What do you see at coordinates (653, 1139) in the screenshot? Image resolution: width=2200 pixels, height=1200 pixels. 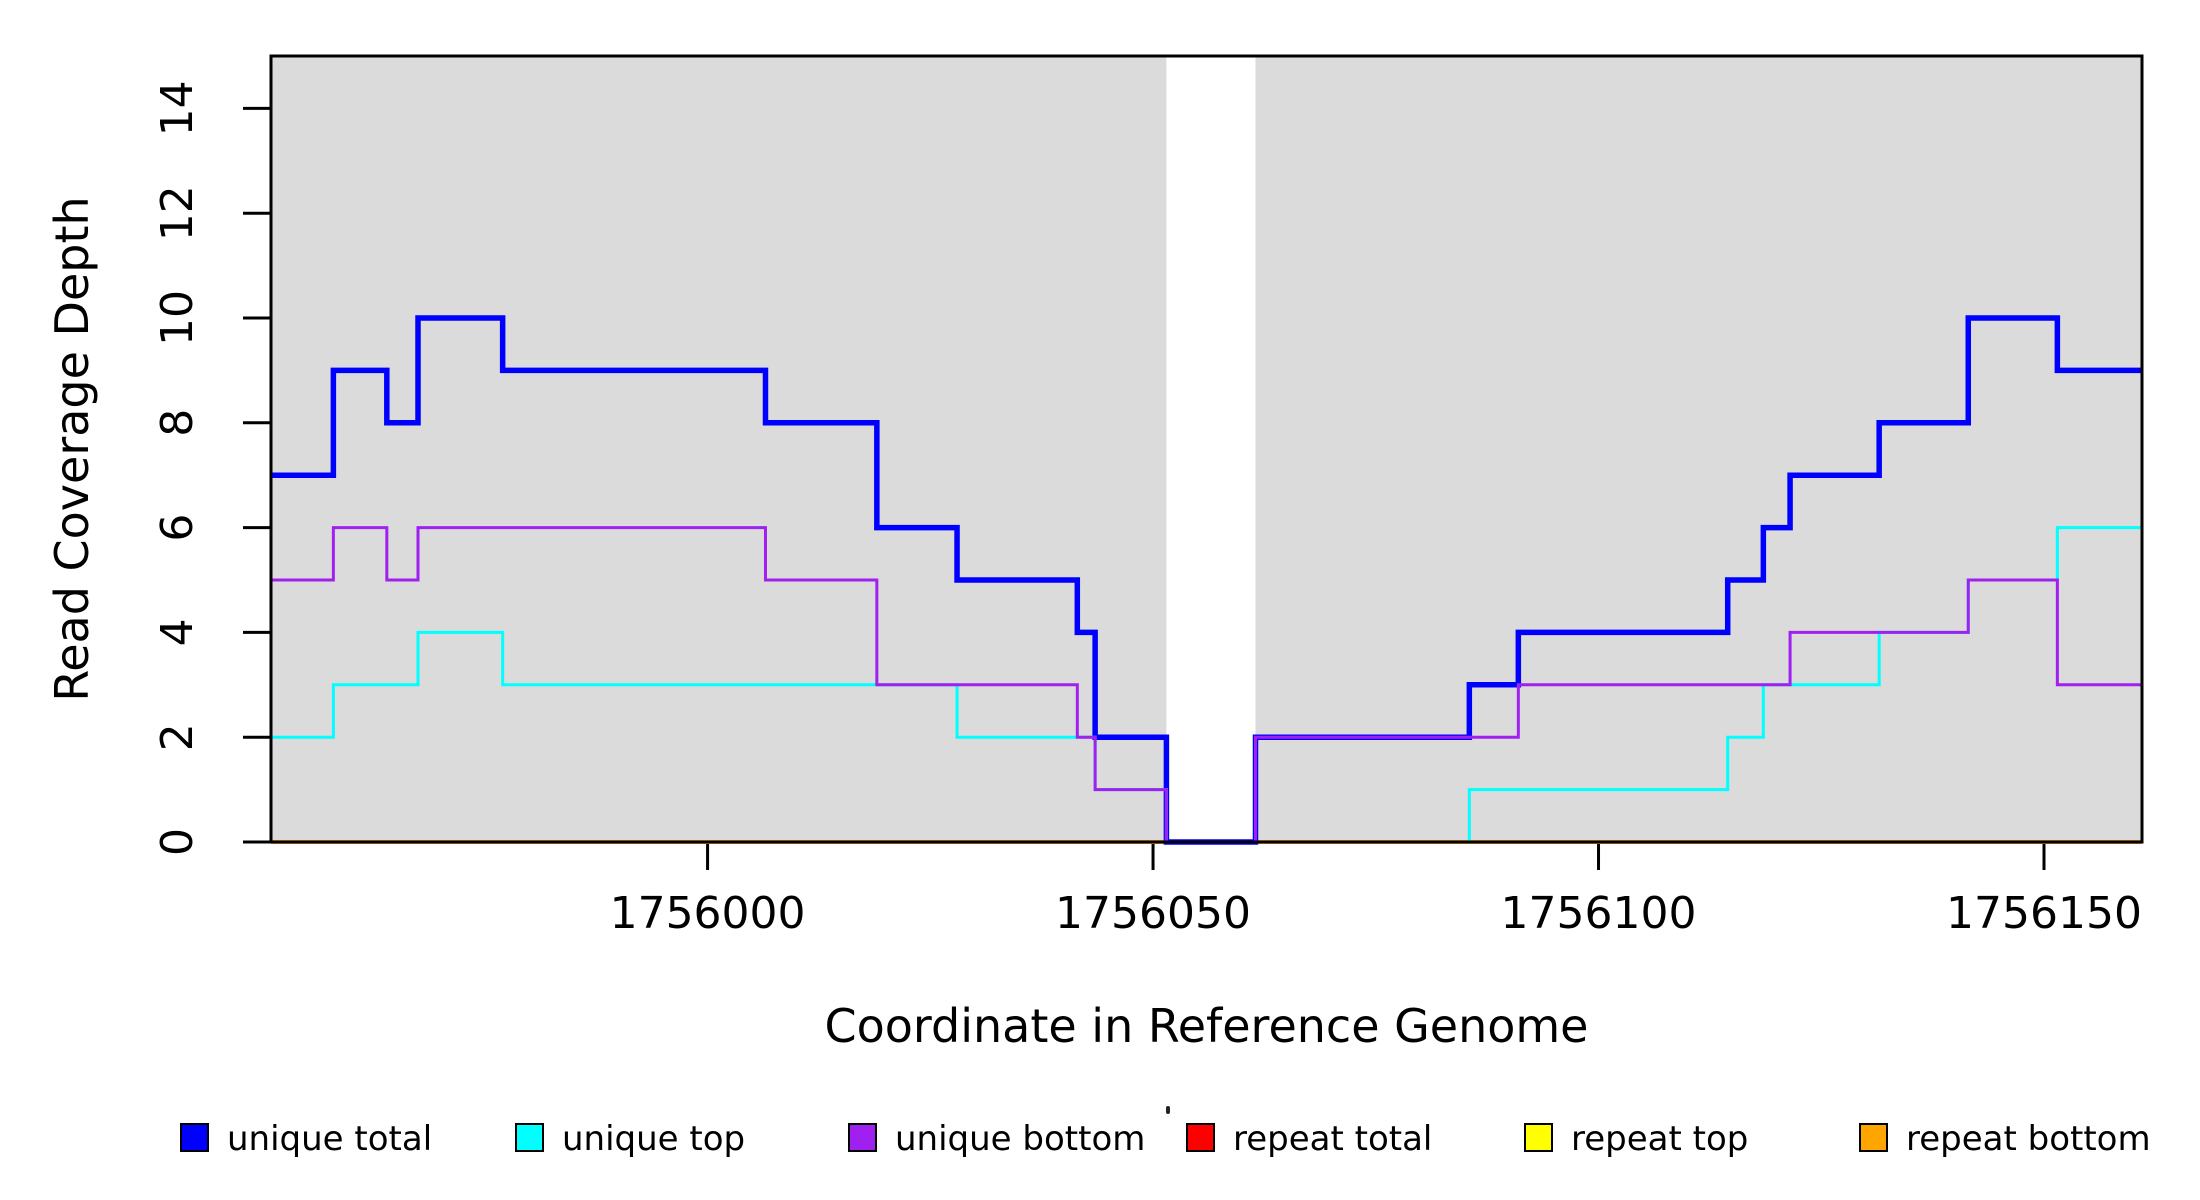 I see `legend-label: unique top` at bounding box center [653, 1139].